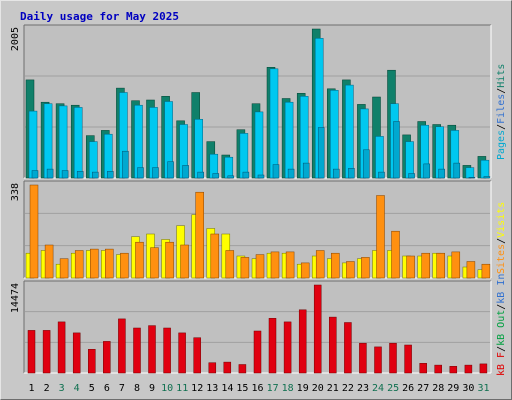  Describe the element at coordinates (423, 388) in the screenshot. I see `x-tick-label-day-27: 27` at that location.